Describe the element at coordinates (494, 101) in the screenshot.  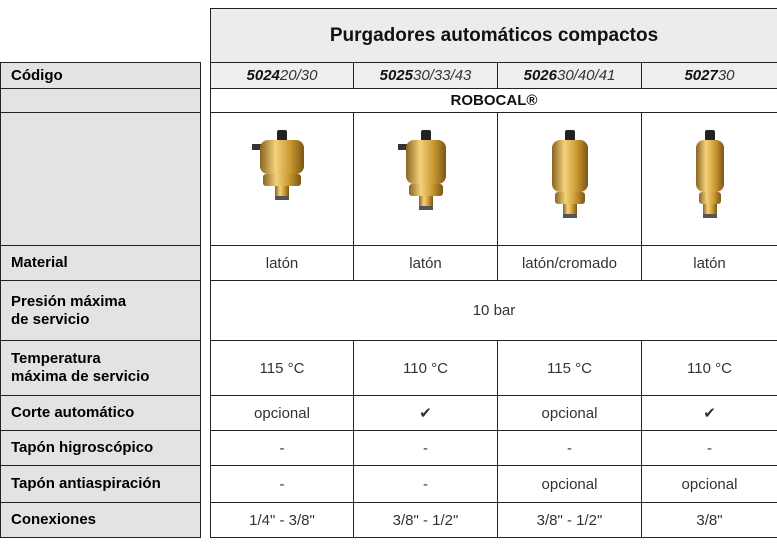
I see `brand: ROBOCAL®` at that location.